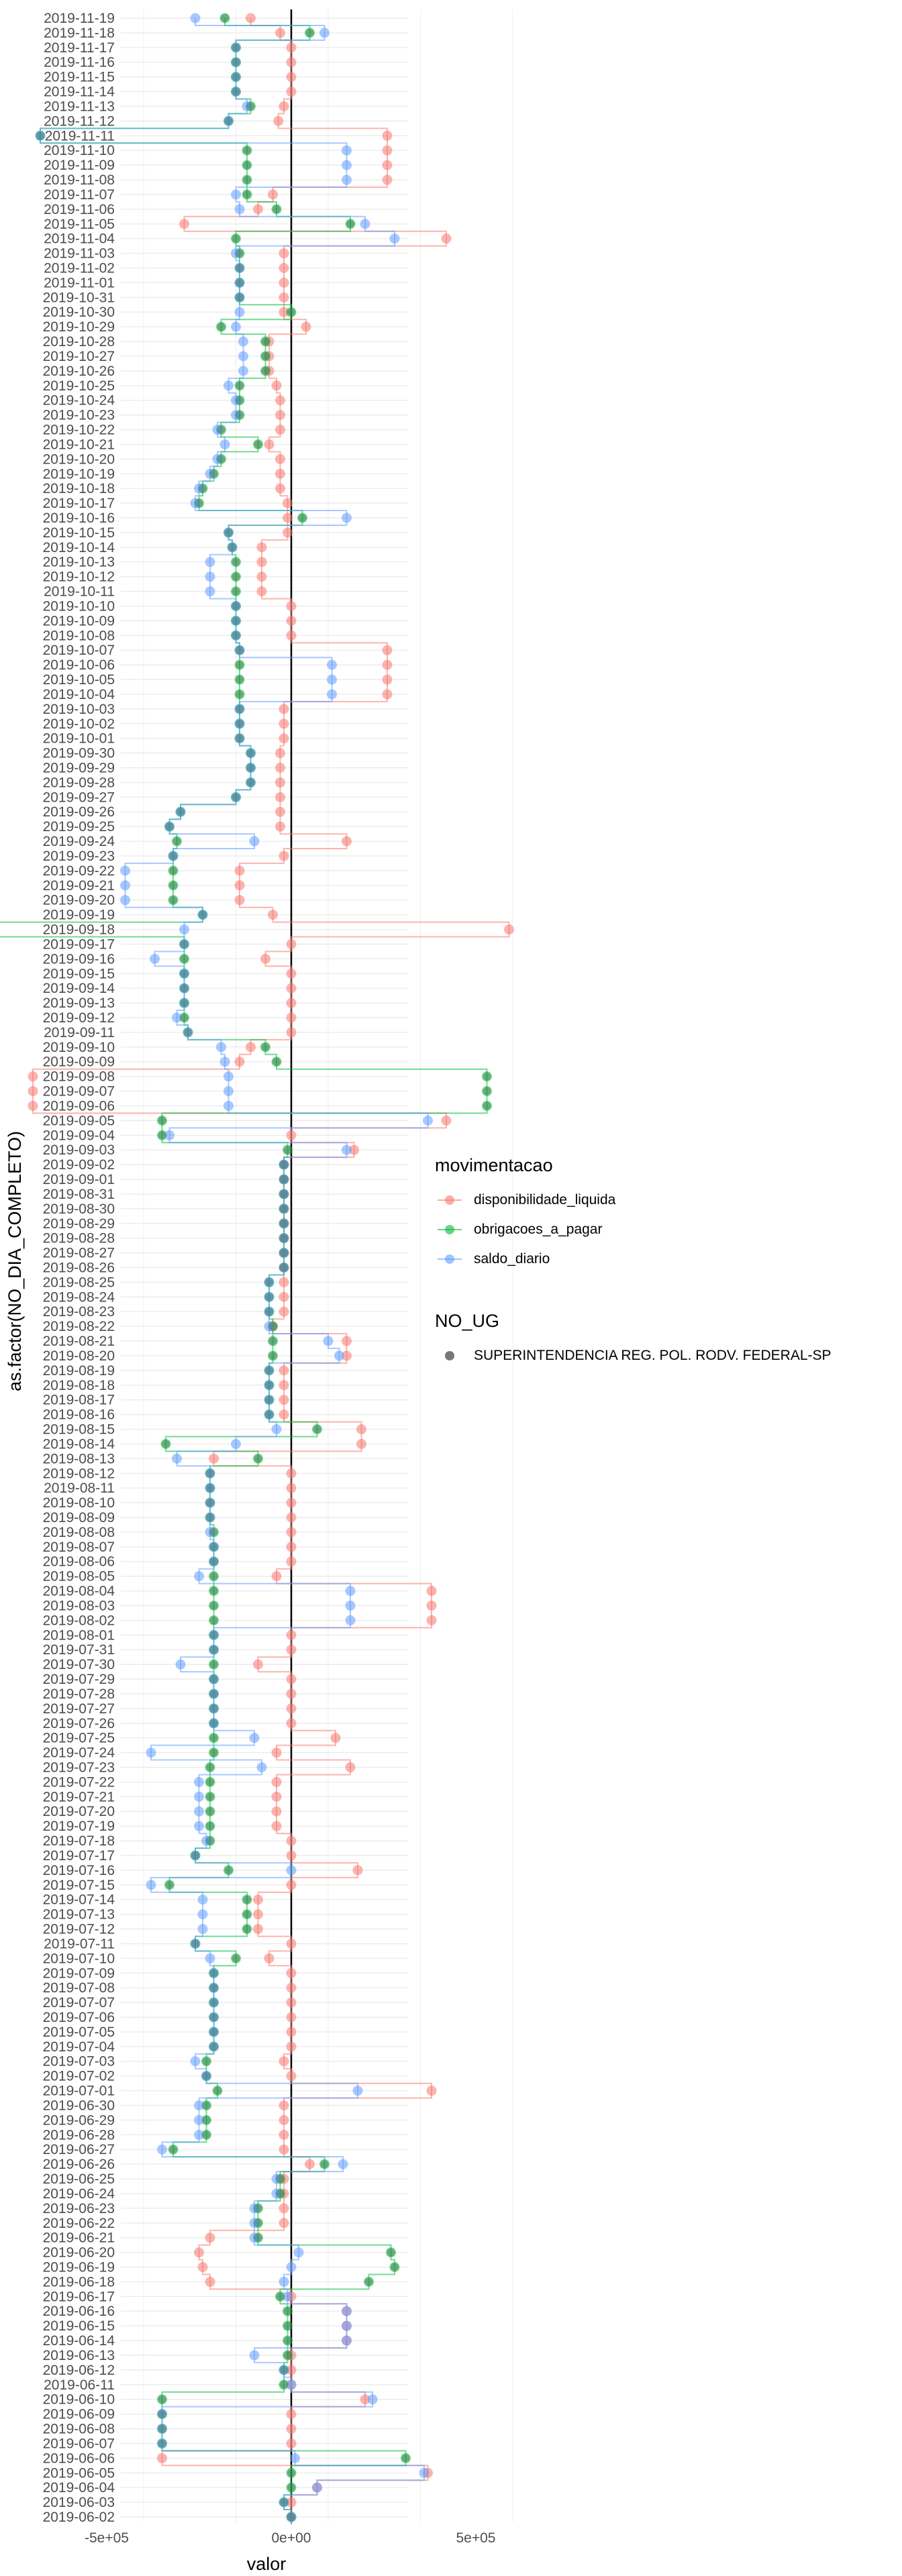  What do you see at coordinates (79, 768) in the screenshot?
I see `y-tick-label: 2019-09-29` at bounding box center [79, 768].